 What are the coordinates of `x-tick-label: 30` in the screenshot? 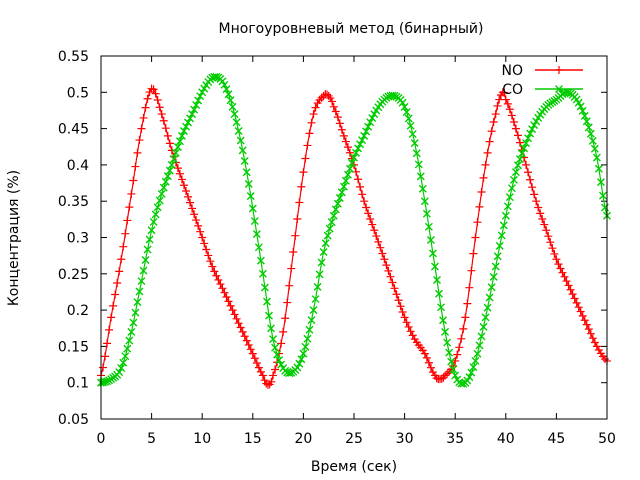 It's located at (405, 439).